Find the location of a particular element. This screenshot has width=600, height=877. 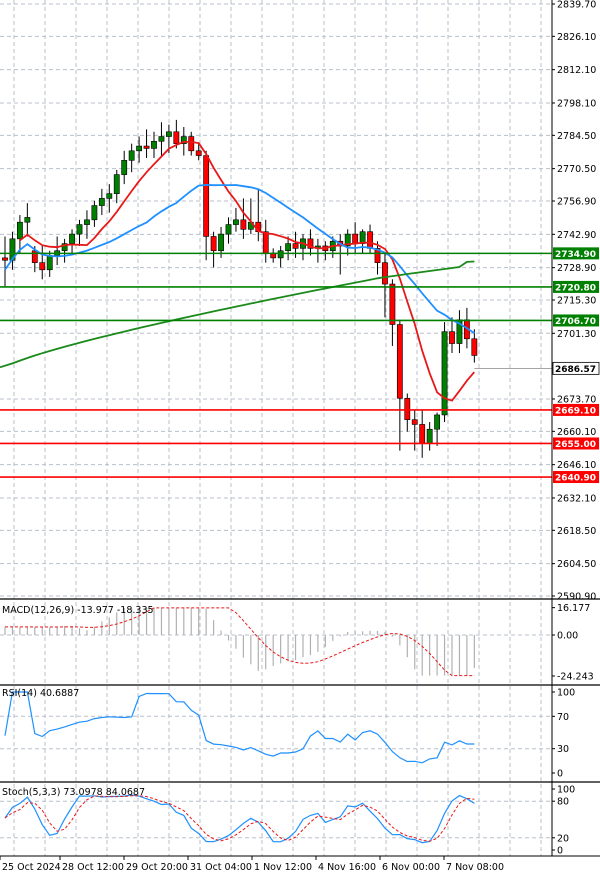

stoch-tick-label: 20 is located at coordinates (563, 838).